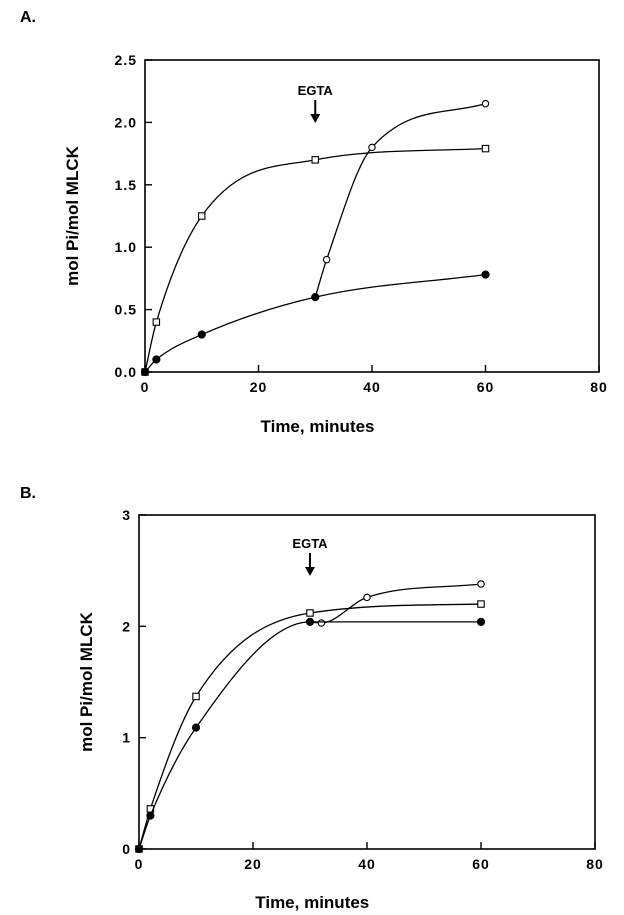 The image size is (624, 915). Describe the element at coordinates (318, 426) in the screenshot. I see `x-axis-label-a: Time, minutes` at that location.